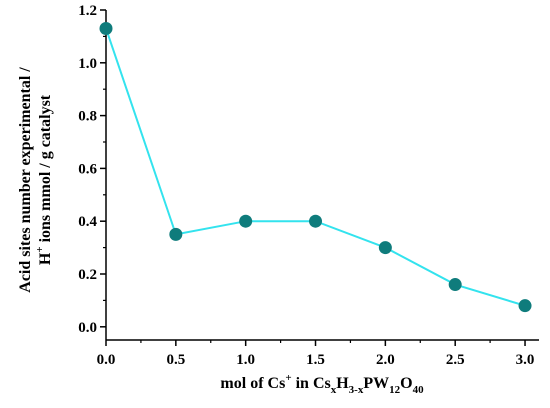 The height and width of the screenshot is (408, 550). I want to click on x-tick-label: 0.5, so click(175, 360).